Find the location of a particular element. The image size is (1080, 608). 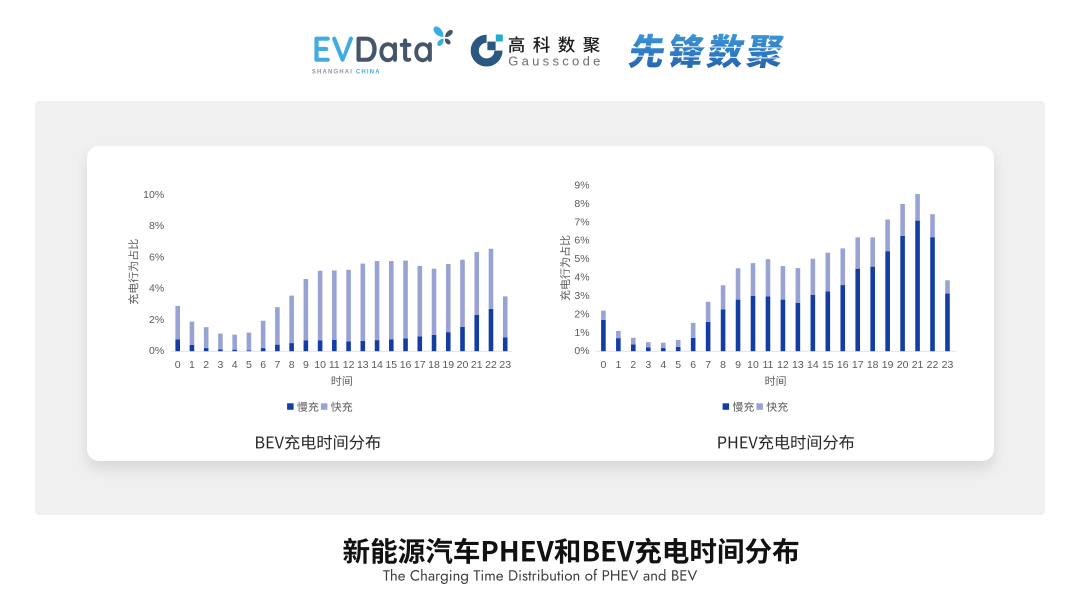

svg-text: SHANGHAI CHINA is located at coordinates (346, 73).